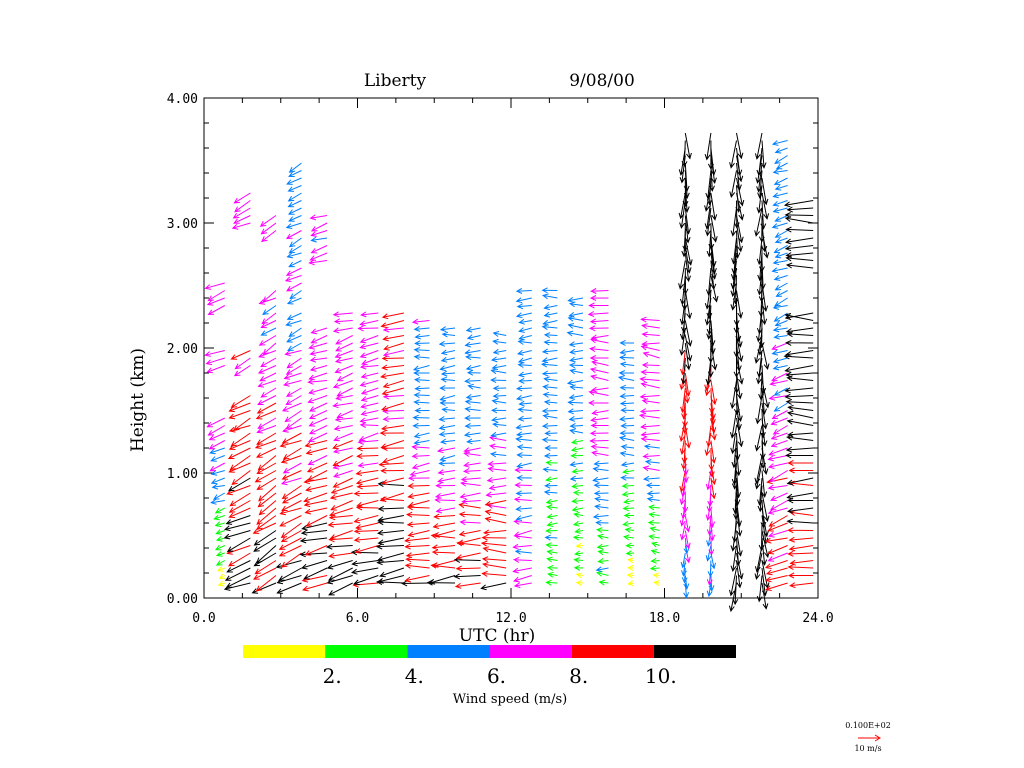  I want to click on y-axis-label: Height (km), so click(138, 400).